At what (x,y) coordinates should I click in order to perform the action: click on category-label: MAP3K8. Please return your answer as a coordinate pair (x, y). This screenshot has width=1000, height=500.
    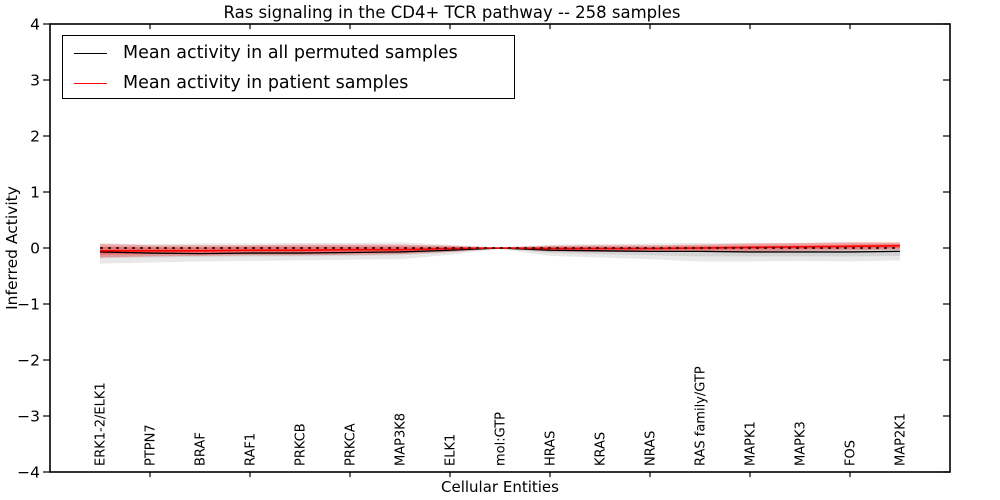
    Looking at the image, I should click on (401, 439).